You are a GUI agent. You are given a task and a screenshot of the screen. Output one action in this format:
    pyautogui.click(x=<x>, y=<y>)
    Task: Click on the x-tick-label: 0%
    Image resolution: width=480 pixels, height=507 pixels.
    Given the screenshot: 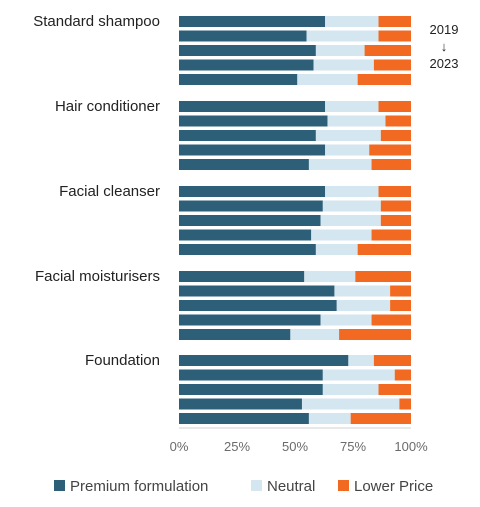 What is the action you would take?
    pyautogui.click(x=179, y=446)
    